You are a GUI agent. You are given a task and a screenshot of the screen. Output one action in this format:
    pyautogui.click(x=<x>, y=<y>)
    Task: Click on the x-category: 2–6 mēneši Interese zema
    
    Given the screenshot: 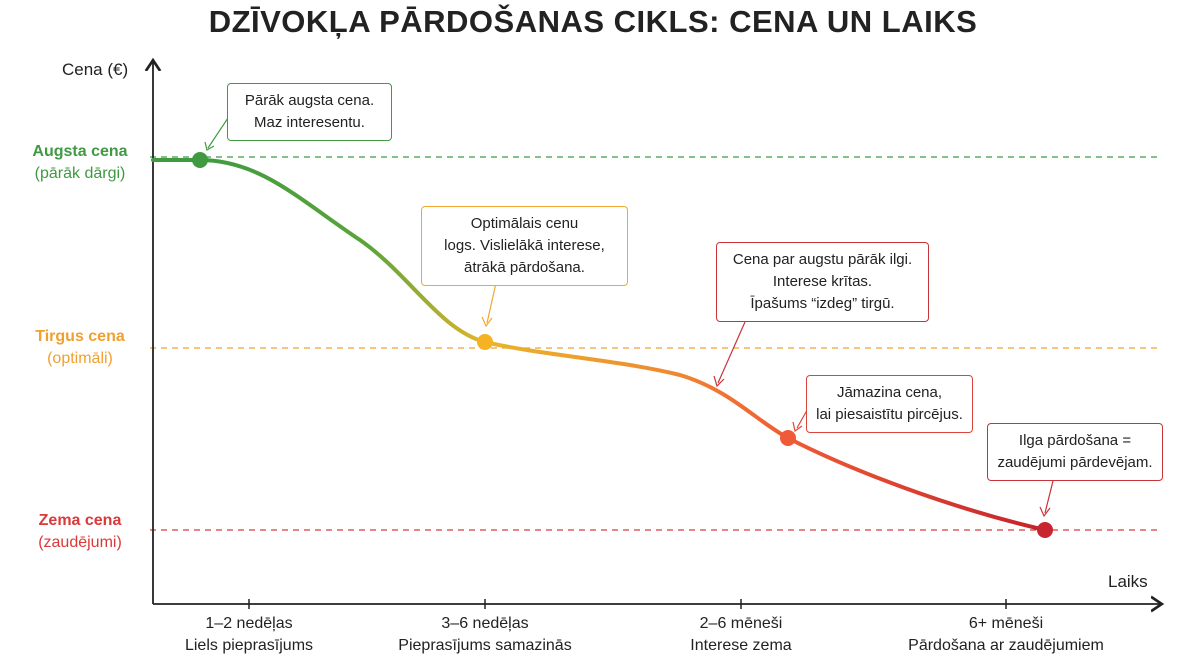 What is the action you would take?
    pyautogui.click(x=741, y=635)
    